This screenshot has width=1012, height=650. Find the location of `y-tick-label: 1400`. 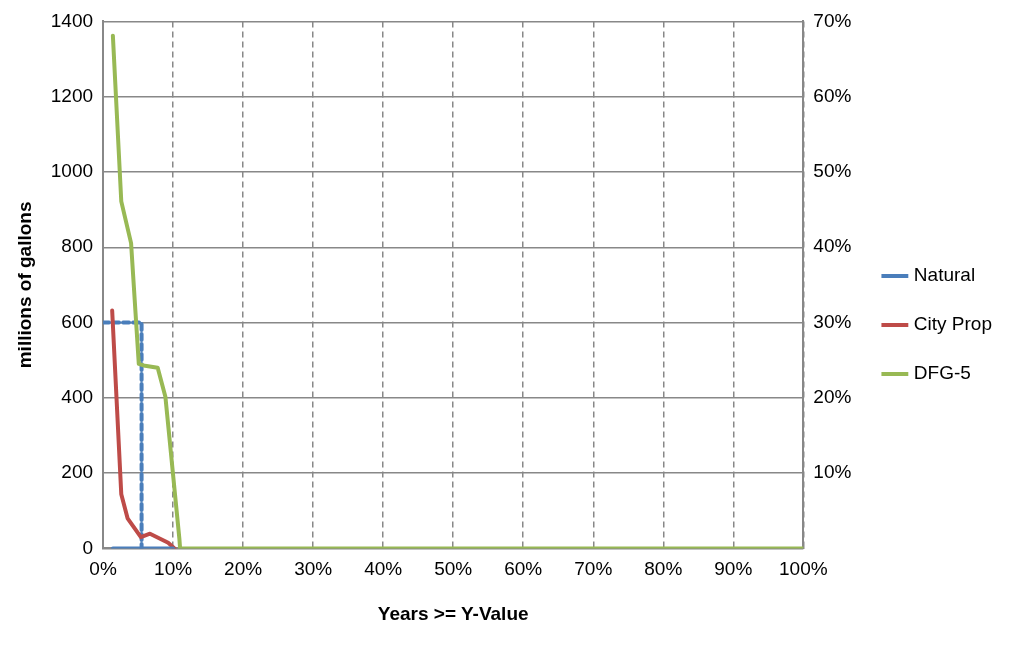

y-tick-label: 1400 is located at coordinates (72, 20).